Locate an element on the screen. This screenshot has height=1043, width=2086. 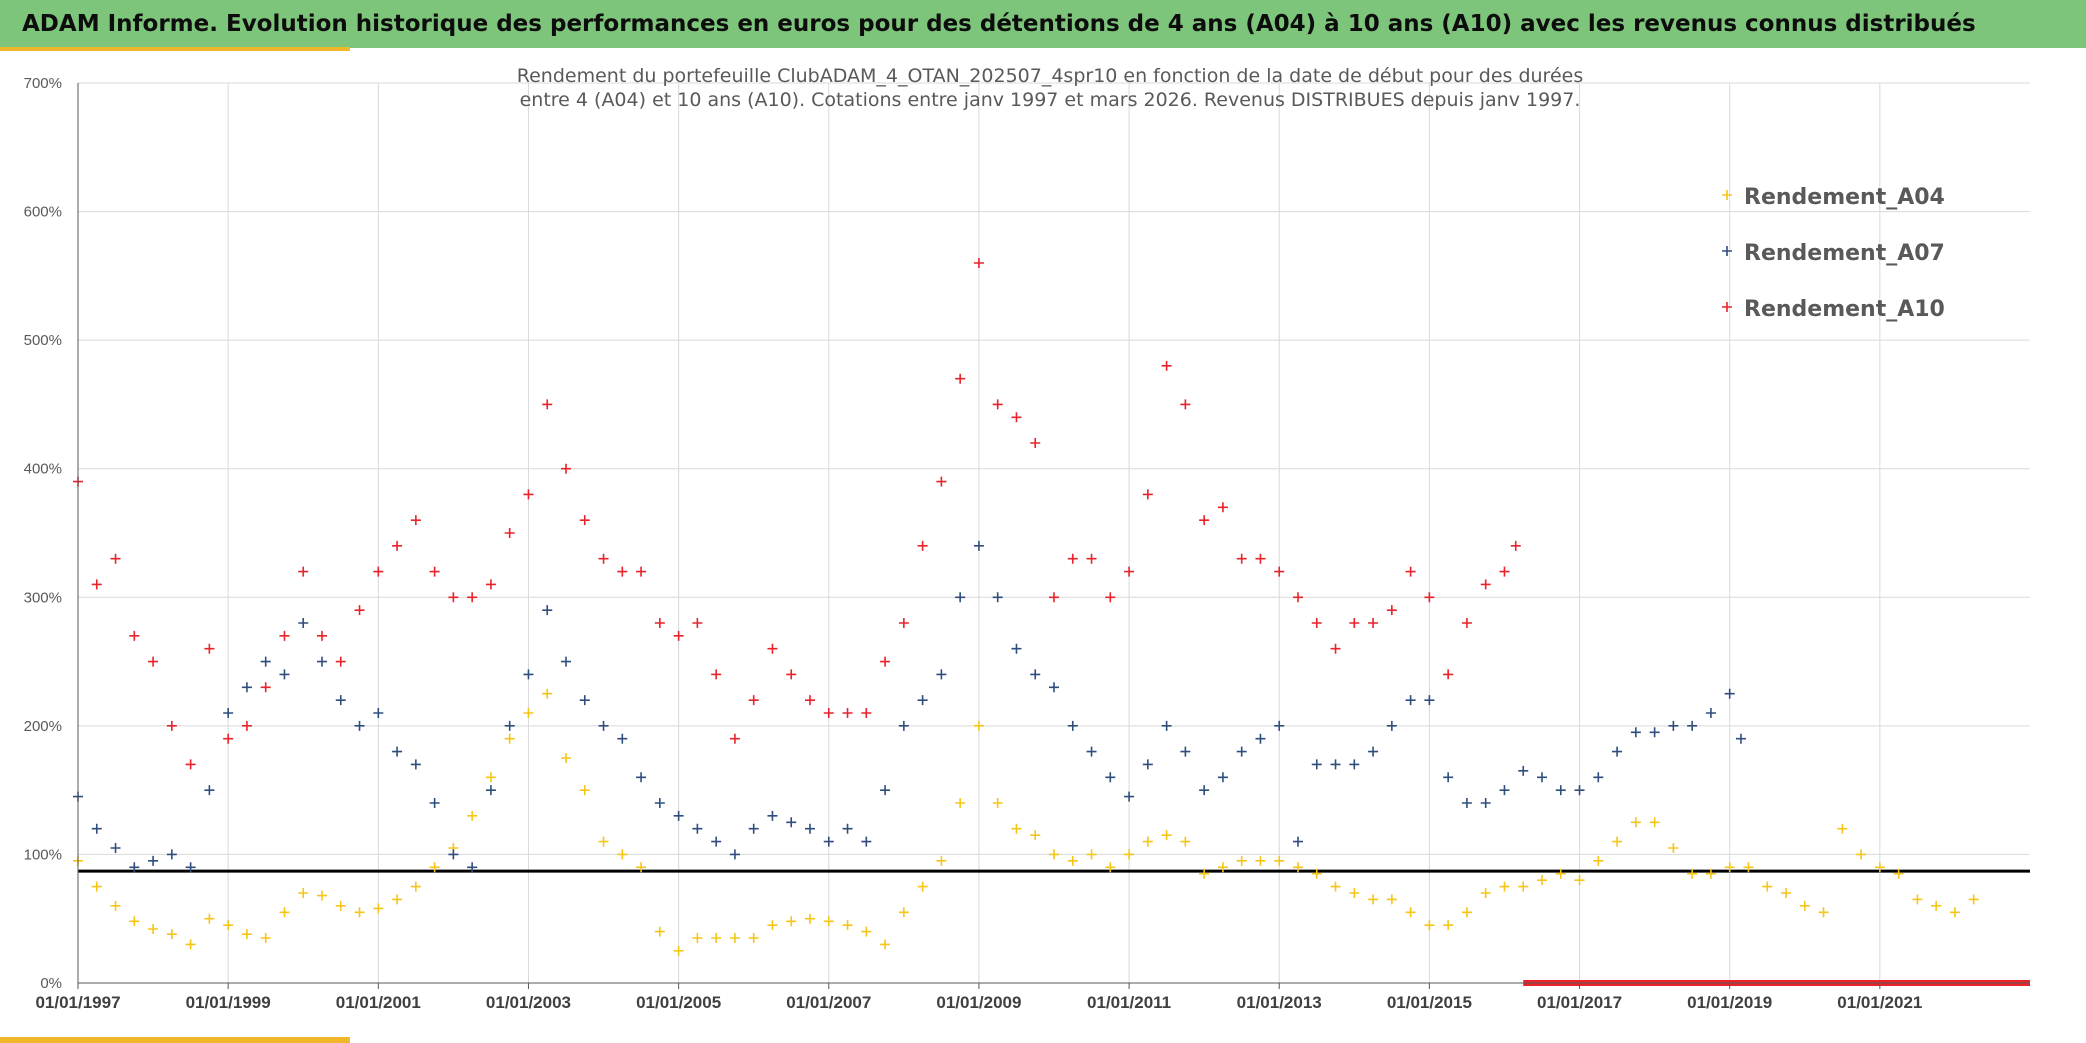
accent-bar-top is located at coordinates (175, 49).